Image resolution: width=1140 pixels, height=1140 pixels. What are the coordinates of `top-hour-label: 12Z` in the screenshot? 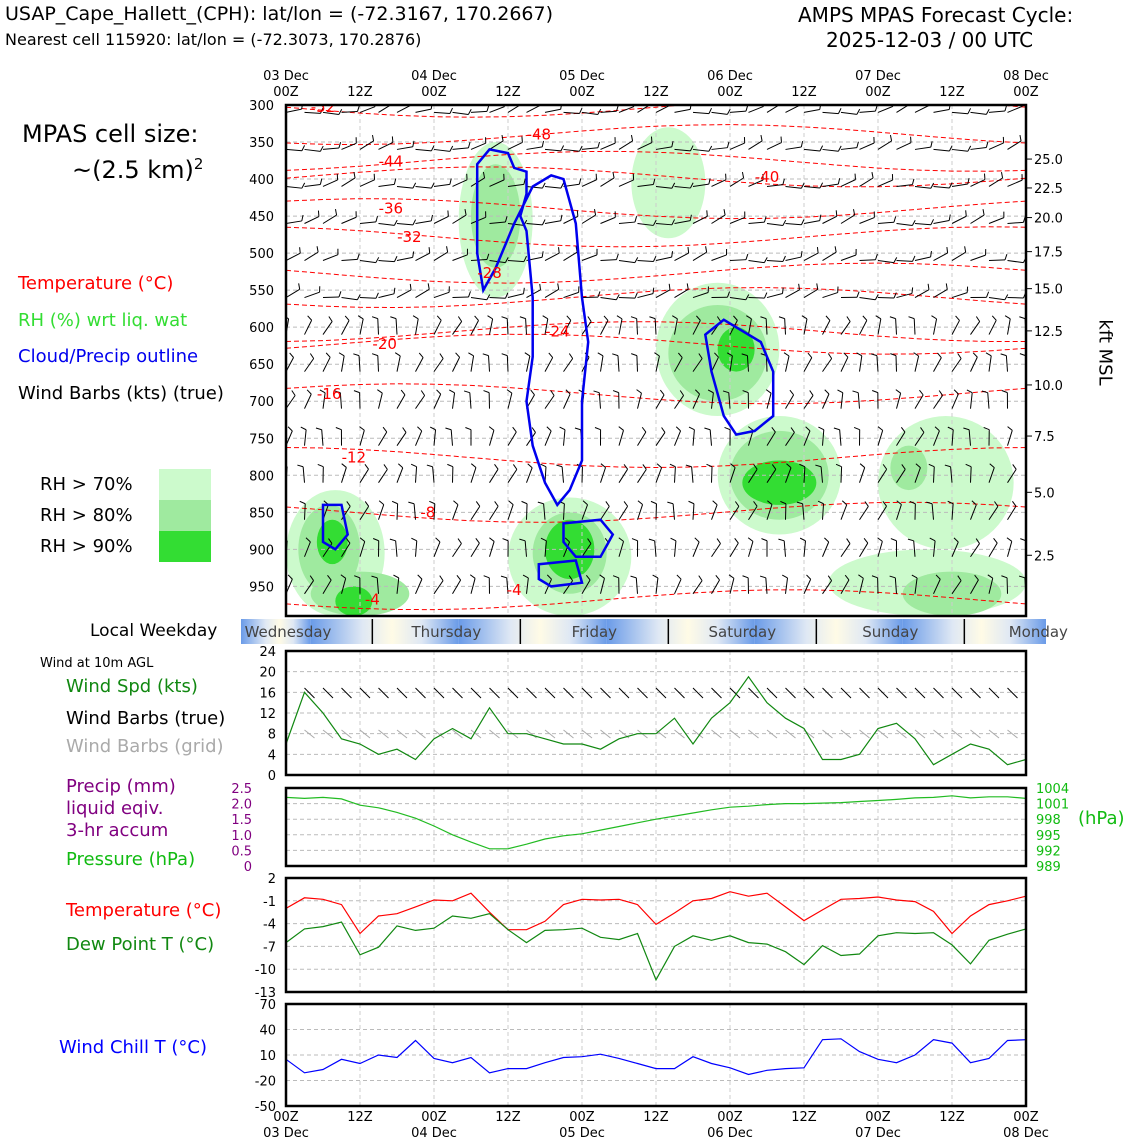 It's located at (804, 92).